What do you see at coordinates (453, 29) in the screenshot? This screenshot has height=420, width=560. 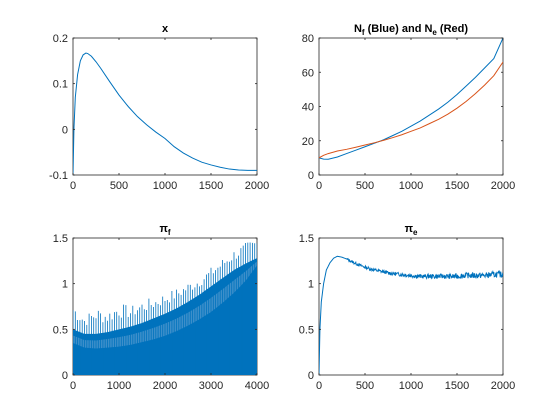 I see `title-part: (Red)` at bounding box center [453, 29].